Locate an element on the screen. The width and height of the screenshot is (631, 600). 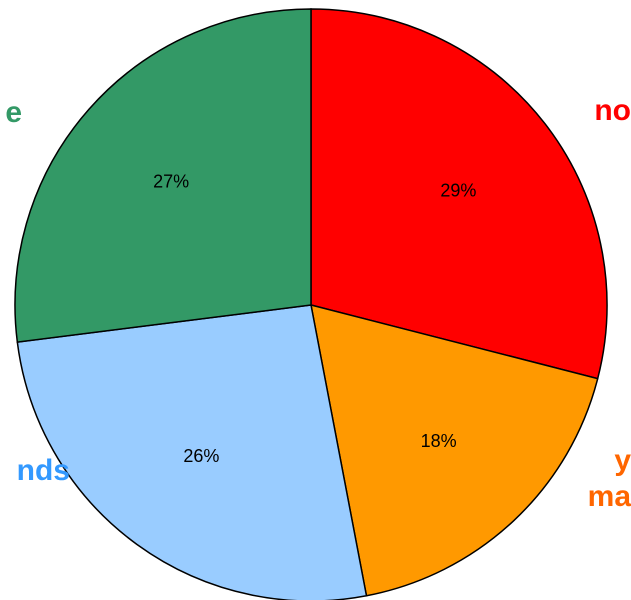
slice-percent-label: 26% is located at coordinates (201, 456).